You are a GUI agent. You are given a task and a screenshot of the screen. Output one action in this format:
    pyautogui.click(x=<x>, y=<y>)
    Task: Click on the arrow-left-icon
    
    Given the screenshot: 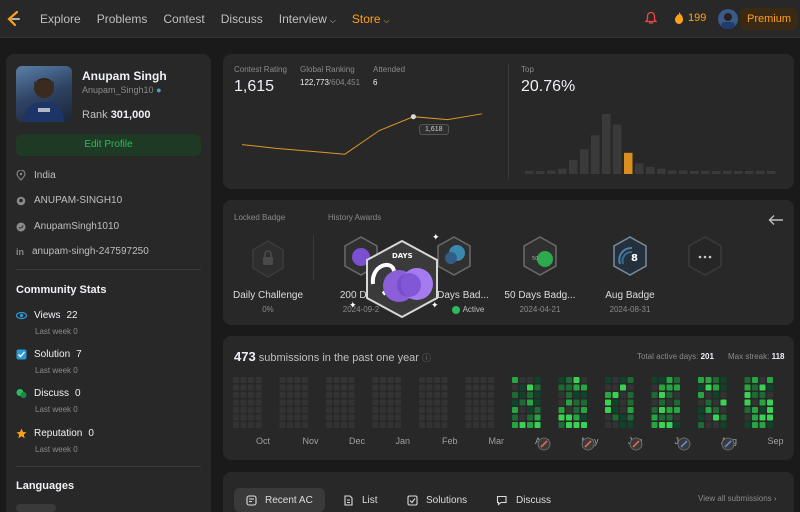 What is the action you would take?
    pyautogui.click(x=776, y=220)
    